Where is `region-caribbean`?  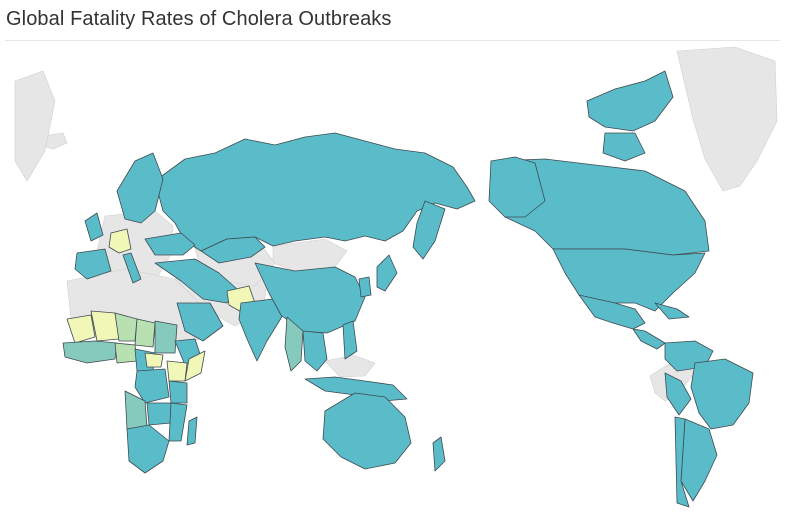 region-caribbean is located at coordinates (672, 311).